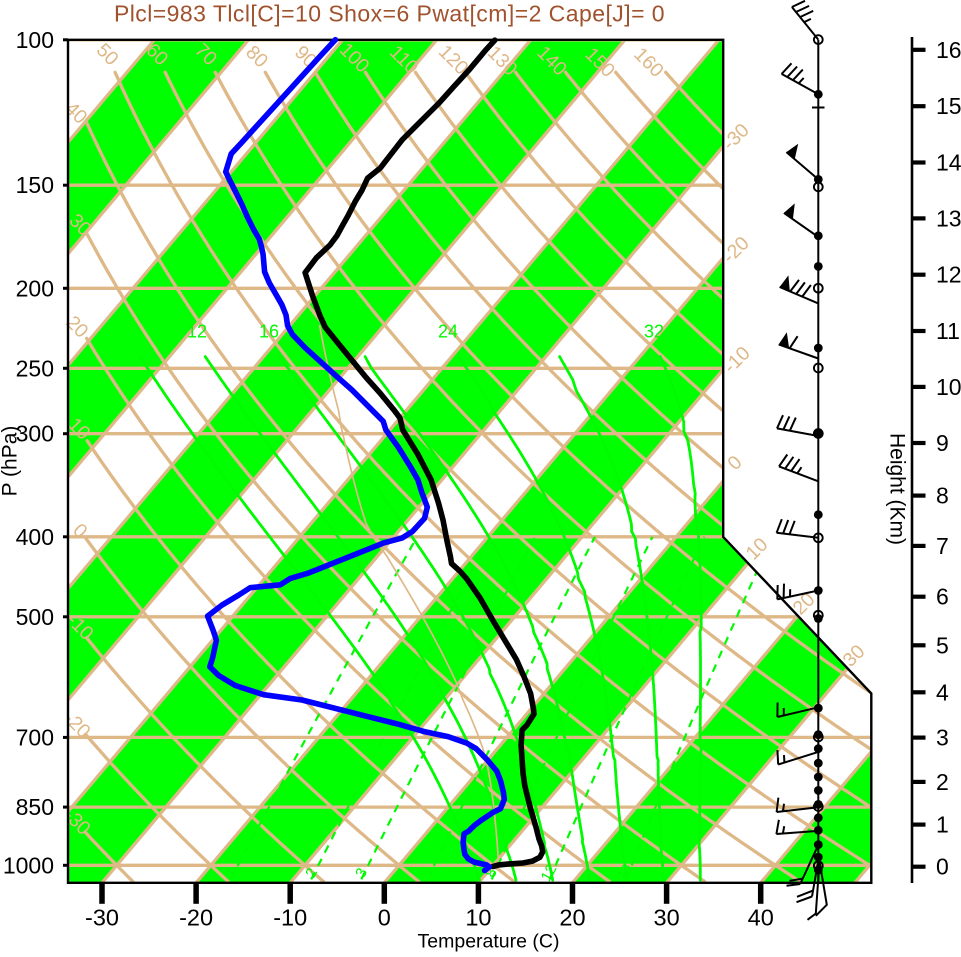  Describe the element at coordinates (196, 918) in the screenshot. I see `svg-text: -20` at that location.